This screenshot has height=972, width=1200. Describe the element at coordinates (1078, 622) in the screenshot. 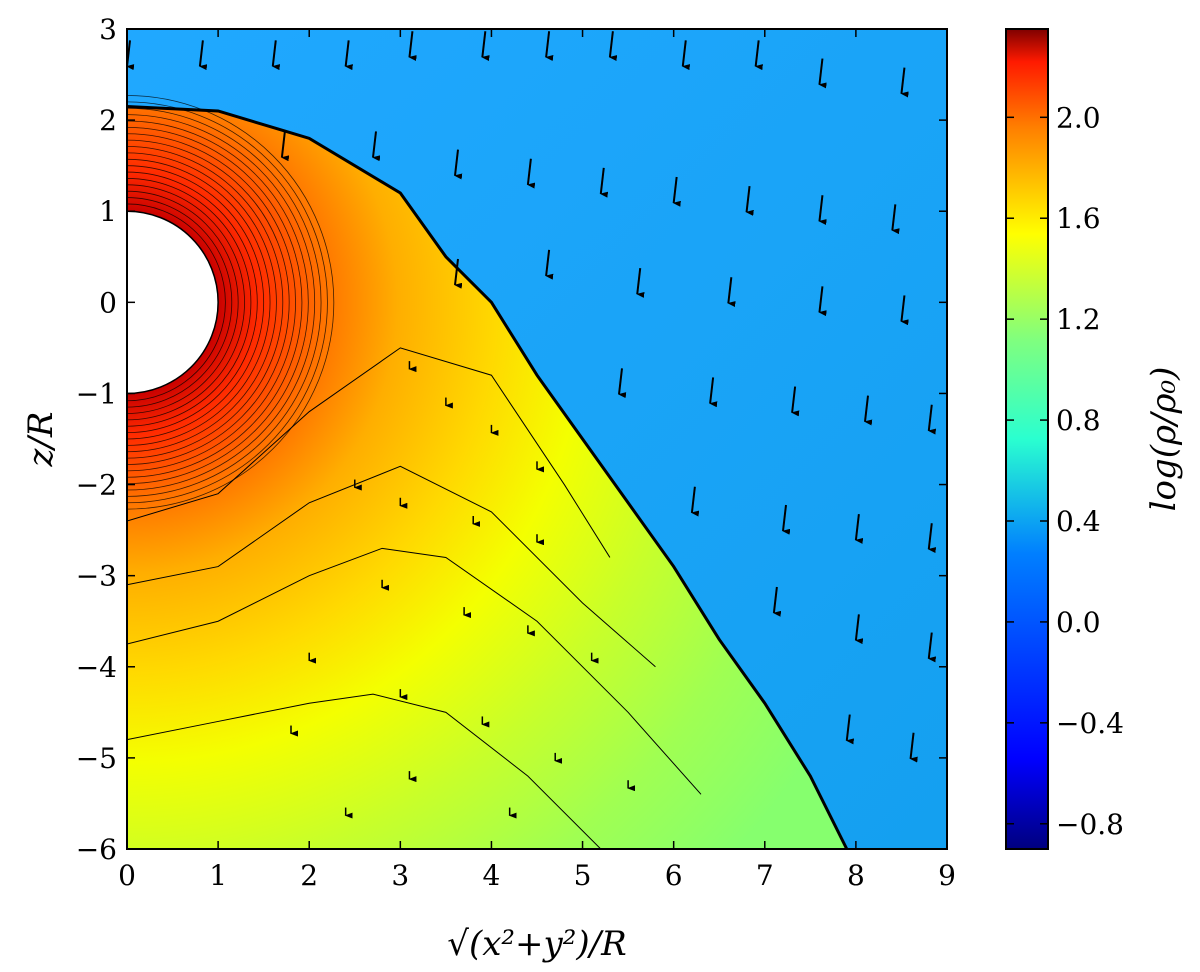

I see `colorbar-tick-label: 0.0` at that location.